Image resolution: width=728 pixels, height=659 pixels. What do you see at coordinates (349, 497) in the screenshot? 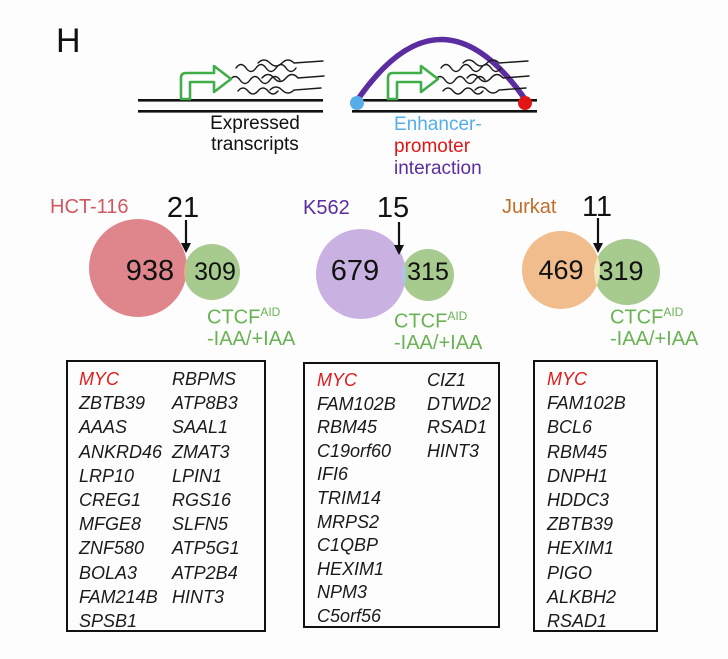
I see `gene-name: TRIM14` at bounding box center [349, 497].